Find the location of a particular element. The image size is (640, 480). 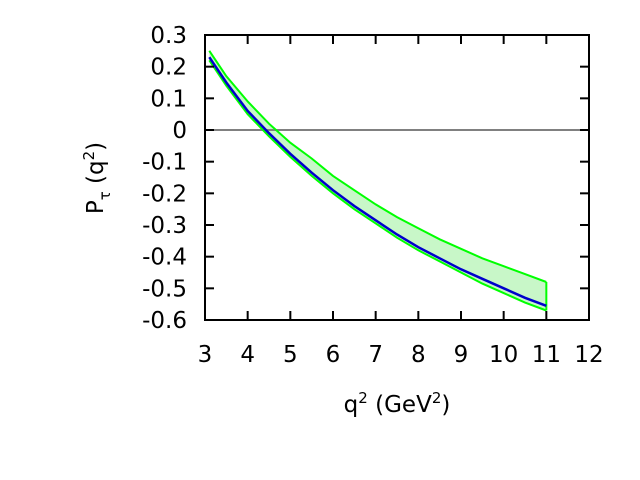

y-tick-label: 0 is located at coordinates (179, 131).